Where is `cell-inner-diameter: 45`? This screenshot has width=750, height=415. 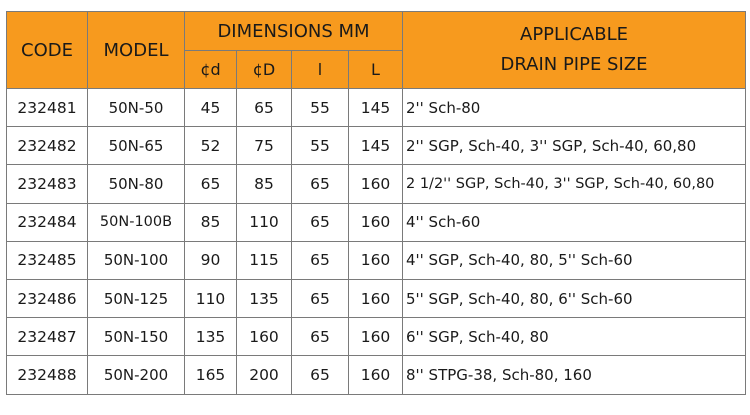
cell-inner-diameter: 45 is located at coordinates (210, 107).